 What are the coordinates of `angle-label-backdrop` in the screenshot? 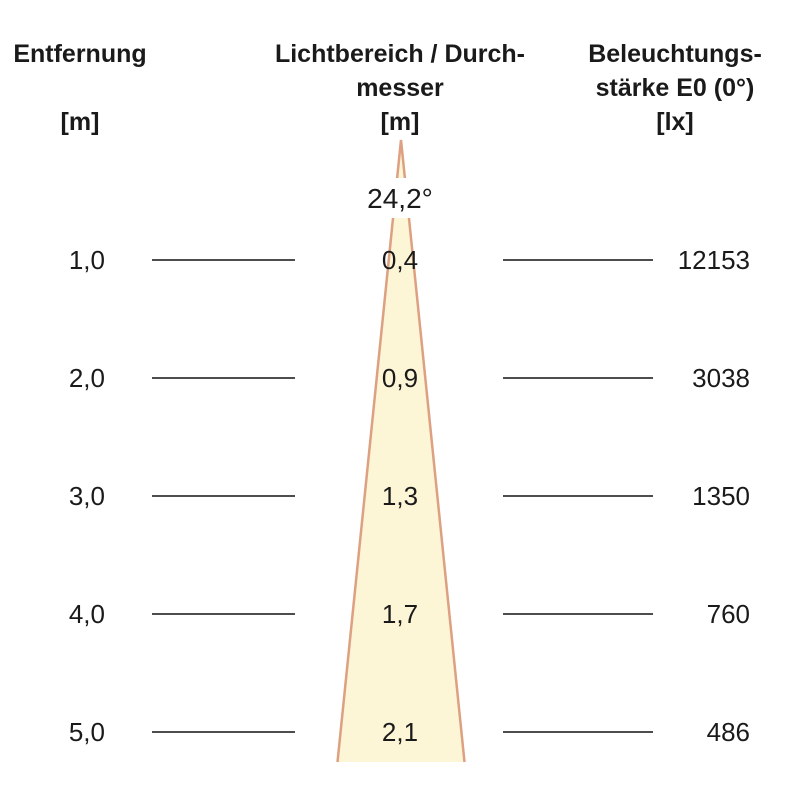 It's located at (400, 198).